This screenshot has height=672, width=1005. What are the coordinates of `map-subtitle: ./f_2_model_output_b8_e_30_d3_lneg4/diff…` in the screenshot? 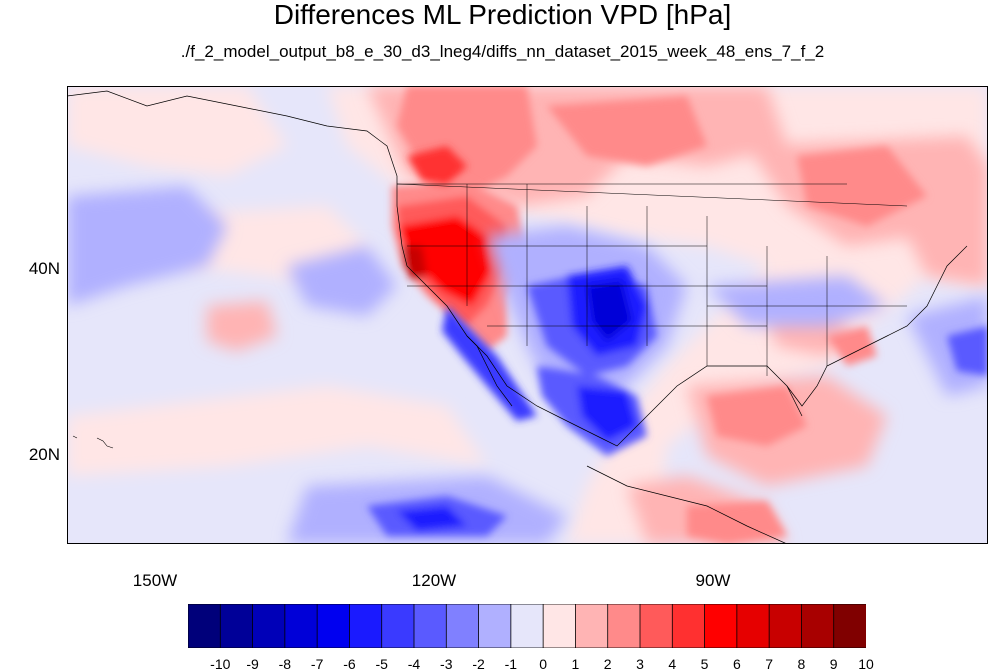 It's located at (502, 51).